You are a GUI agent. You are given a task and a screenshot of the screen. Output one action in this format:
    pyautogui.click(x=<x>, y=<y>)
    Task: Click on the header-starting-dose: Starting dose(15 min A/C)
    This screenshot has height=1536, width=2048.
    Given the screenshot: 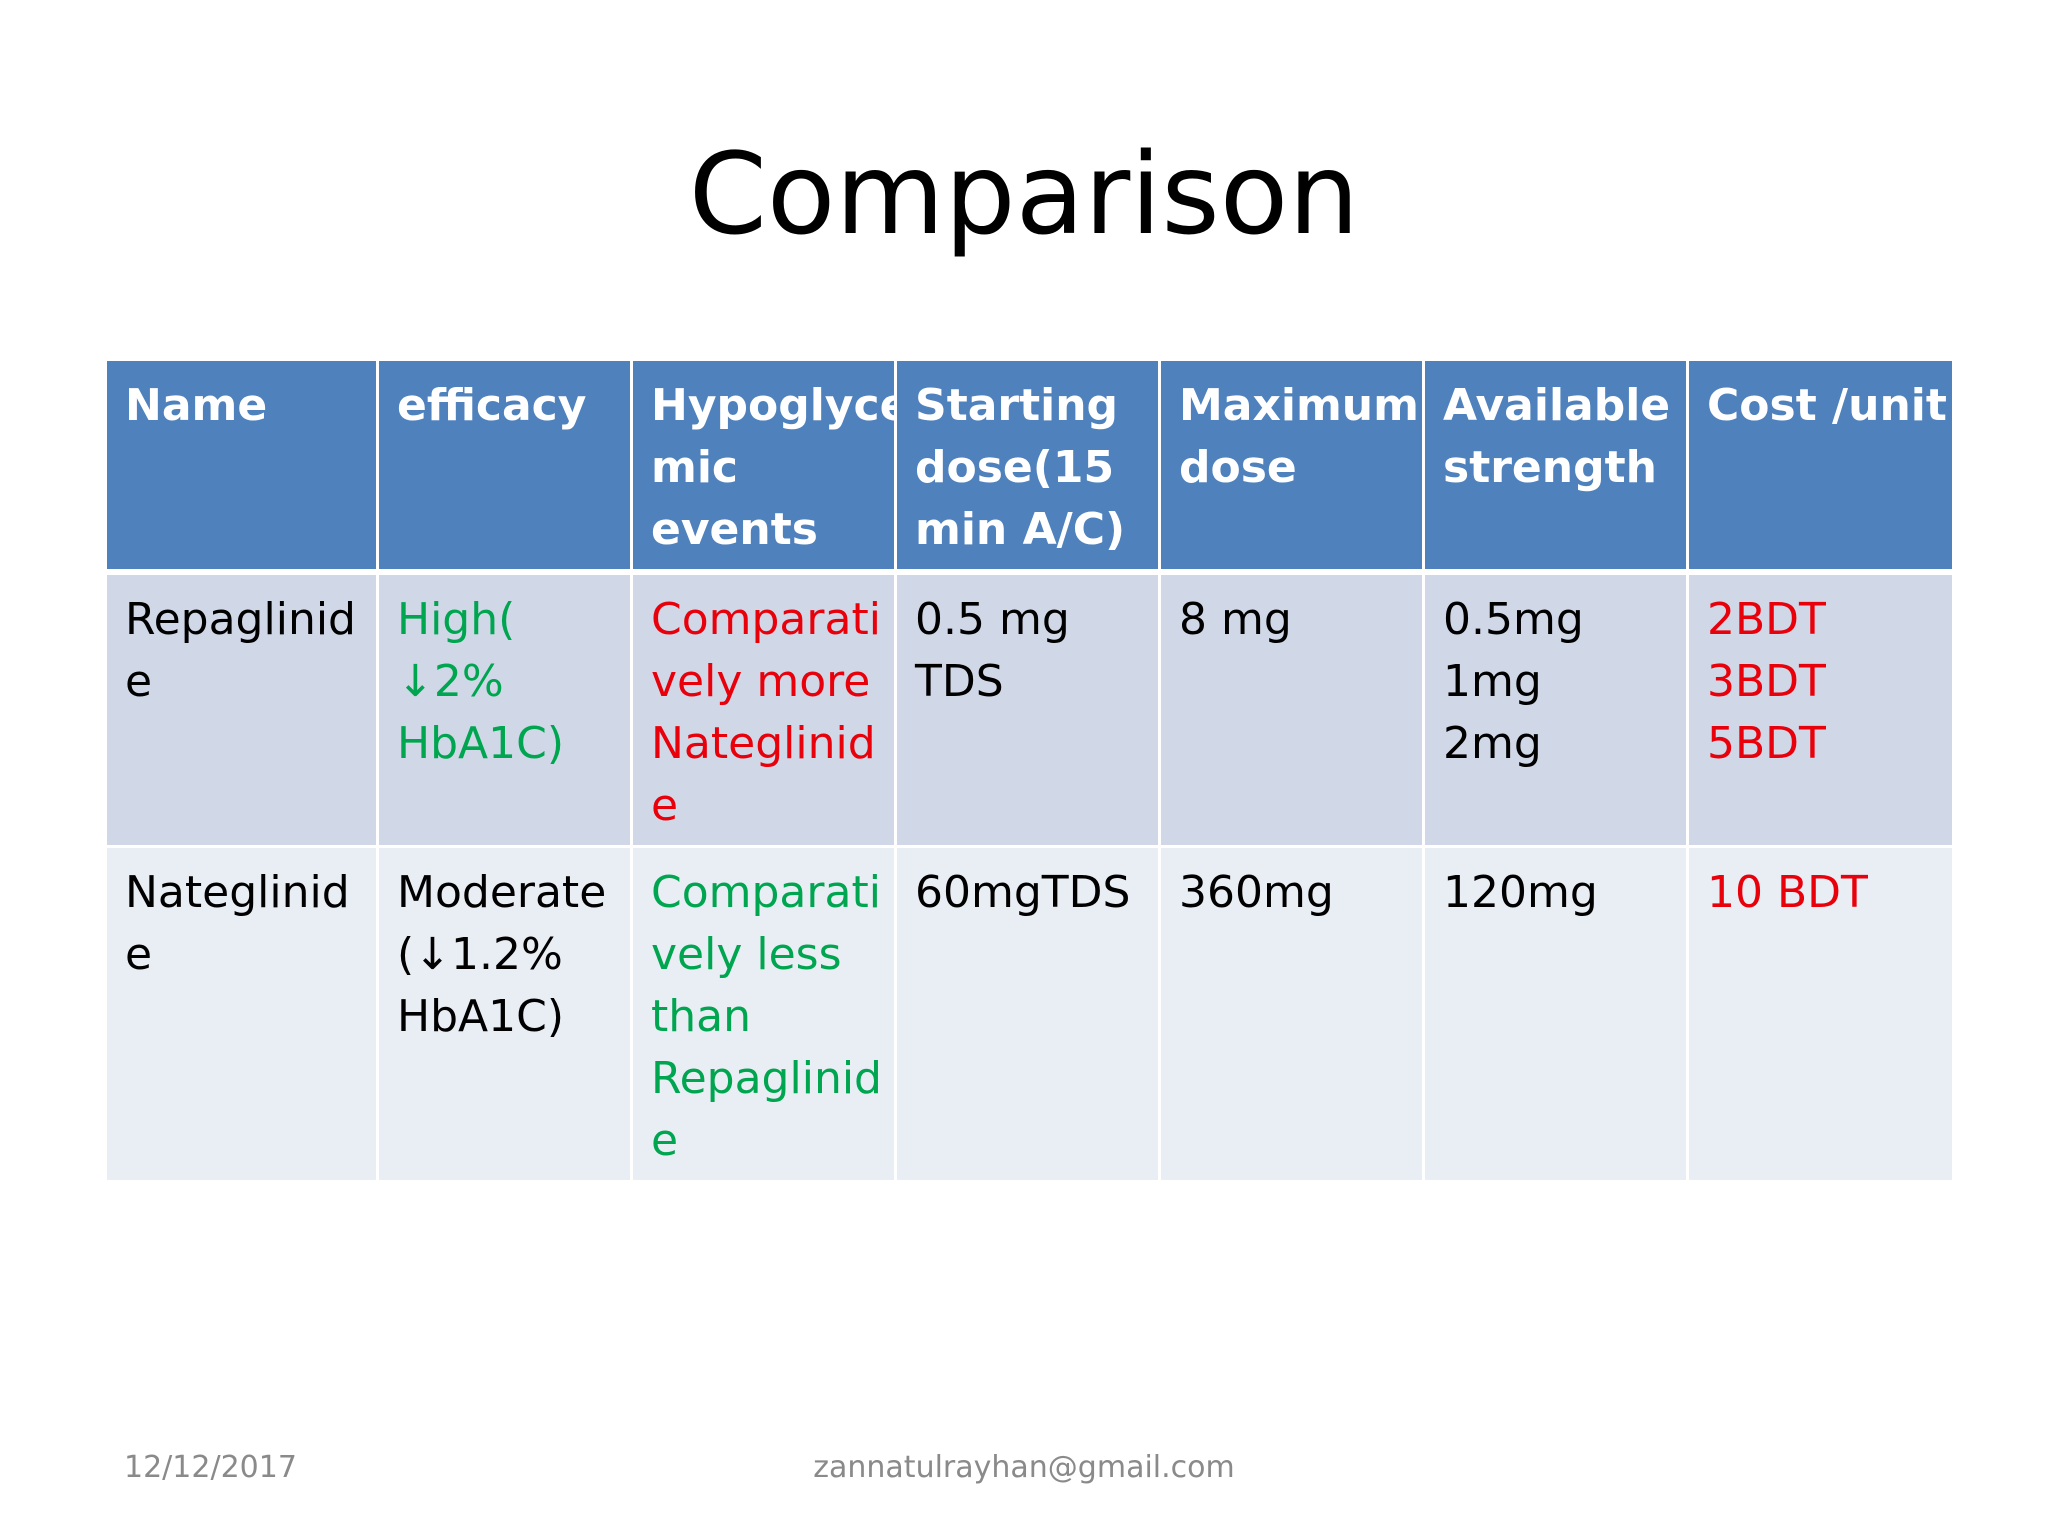 What is the action you would take?
    pyautogui.click(x=1027, y=466)
    